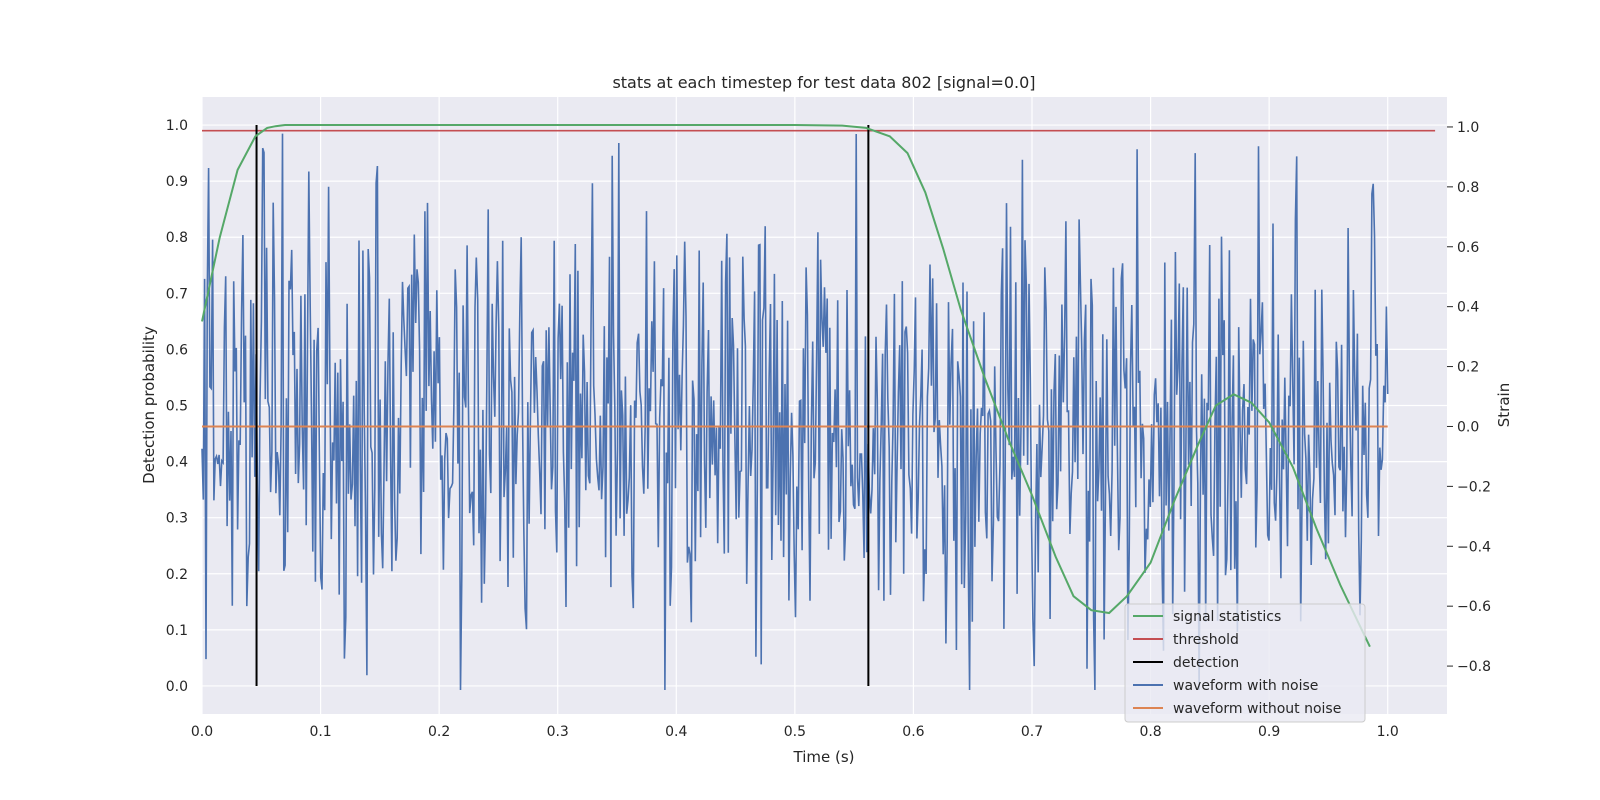 The height and width of the screenshot is (800, 1600). Describe the element at coordinates (1227, 617) in the screenshot. I see `legend-label-signal-statistics: signal statistics` at that location.